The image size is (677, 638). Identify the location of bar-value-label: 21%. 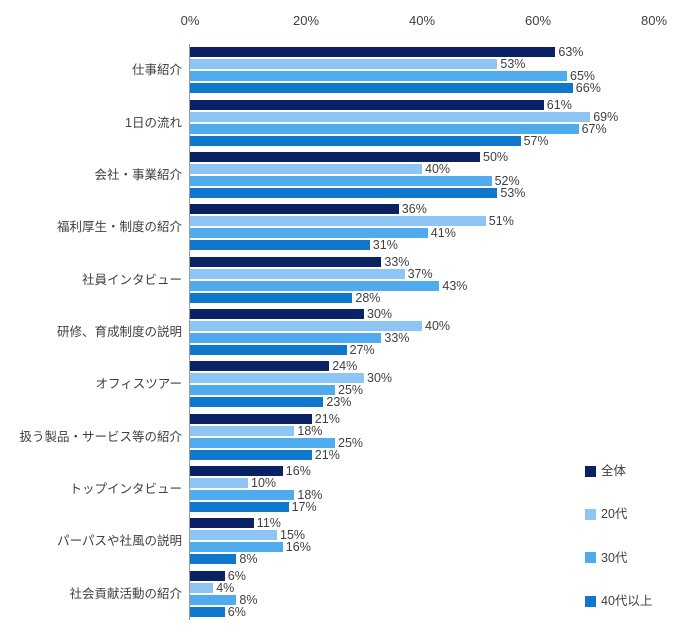
(327, 418).